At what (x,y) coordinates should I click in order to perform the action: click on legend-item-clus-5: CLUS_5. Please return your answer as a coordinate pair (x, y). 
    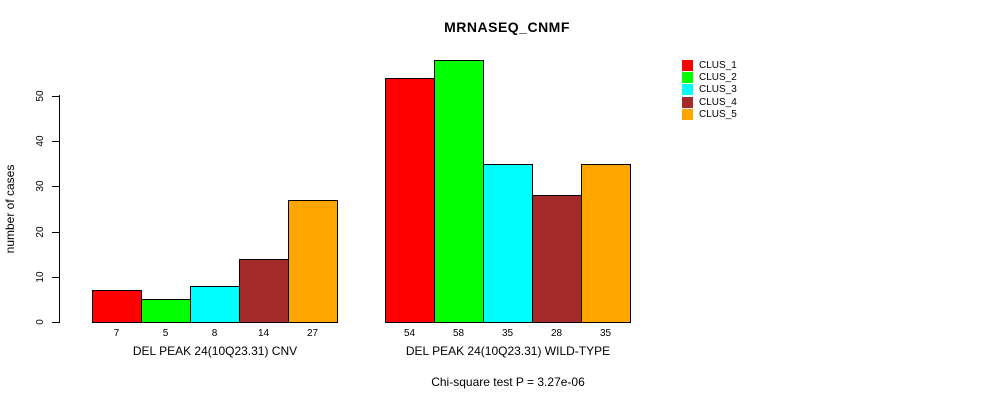
    Looking at the image, I should click on (709, 115).